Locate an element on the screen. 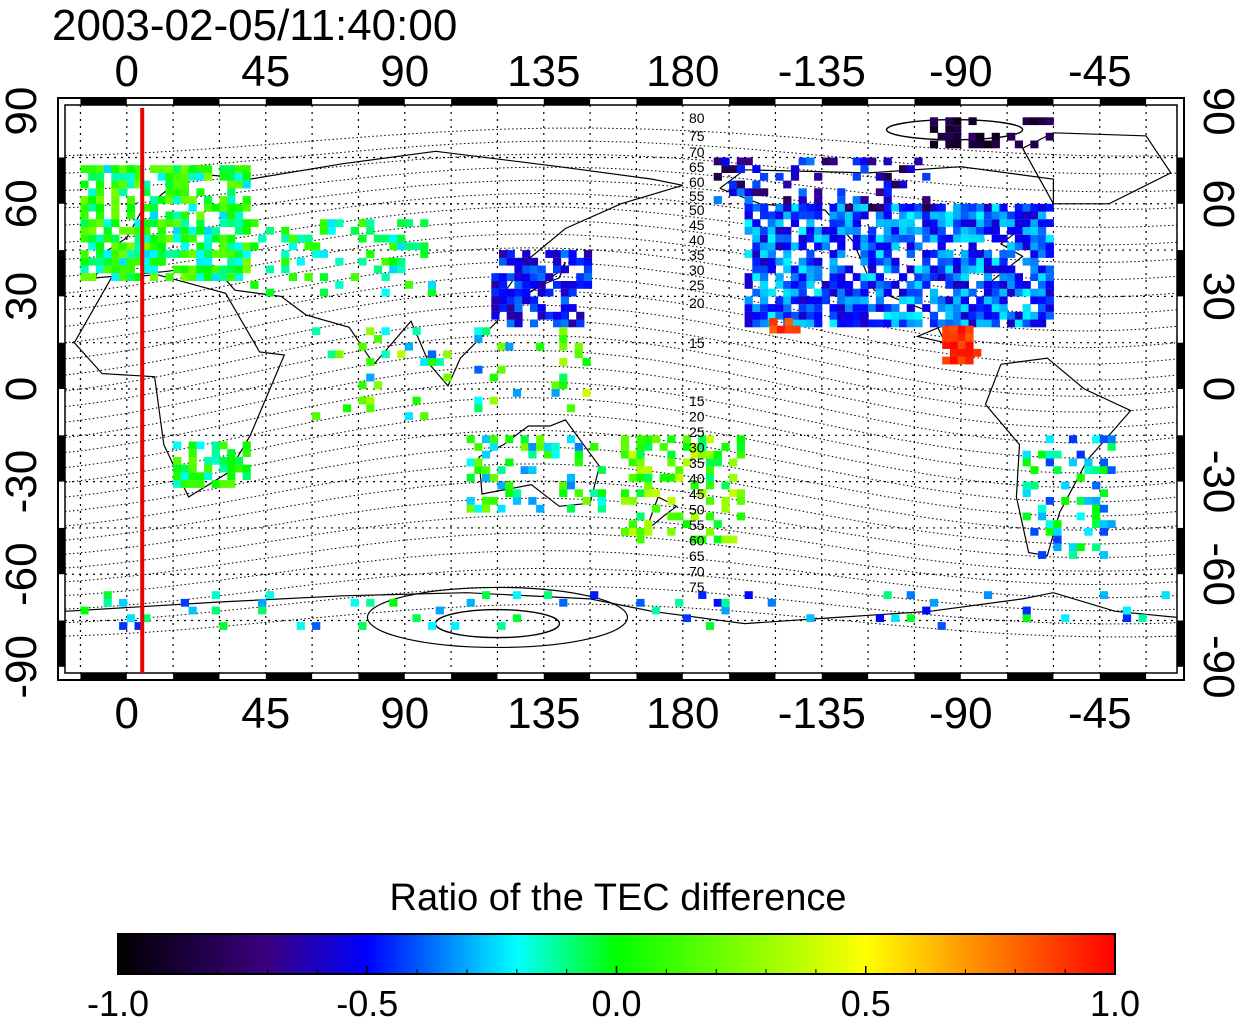 This screenshot has height=1024, width=1240. contour-label: 30 is located at coordinates (697, 270).